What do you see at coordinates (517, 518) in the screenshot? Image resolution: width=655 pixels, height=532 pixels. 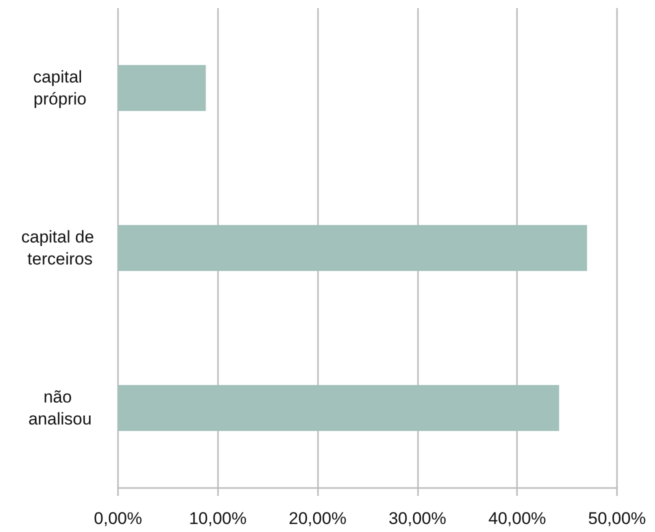 I see `x-tick-label: 40,00%` at bounding box center [517, 518].